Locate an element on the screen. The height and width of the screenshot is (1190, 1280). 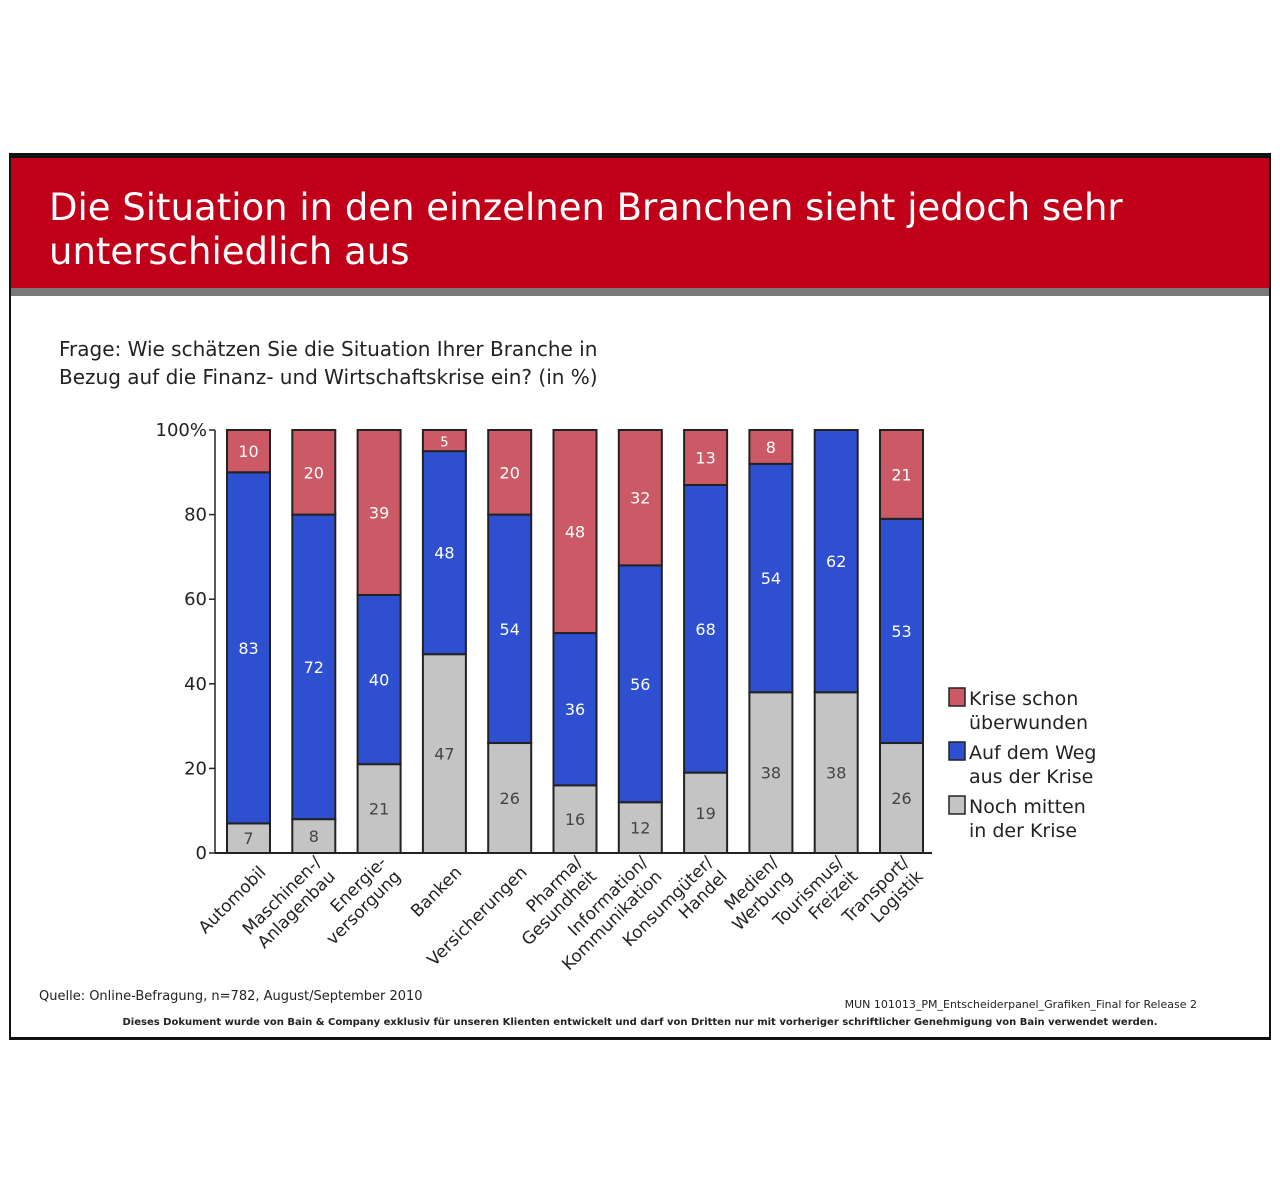
data-label: 53 is located at coordinates (901, 631).